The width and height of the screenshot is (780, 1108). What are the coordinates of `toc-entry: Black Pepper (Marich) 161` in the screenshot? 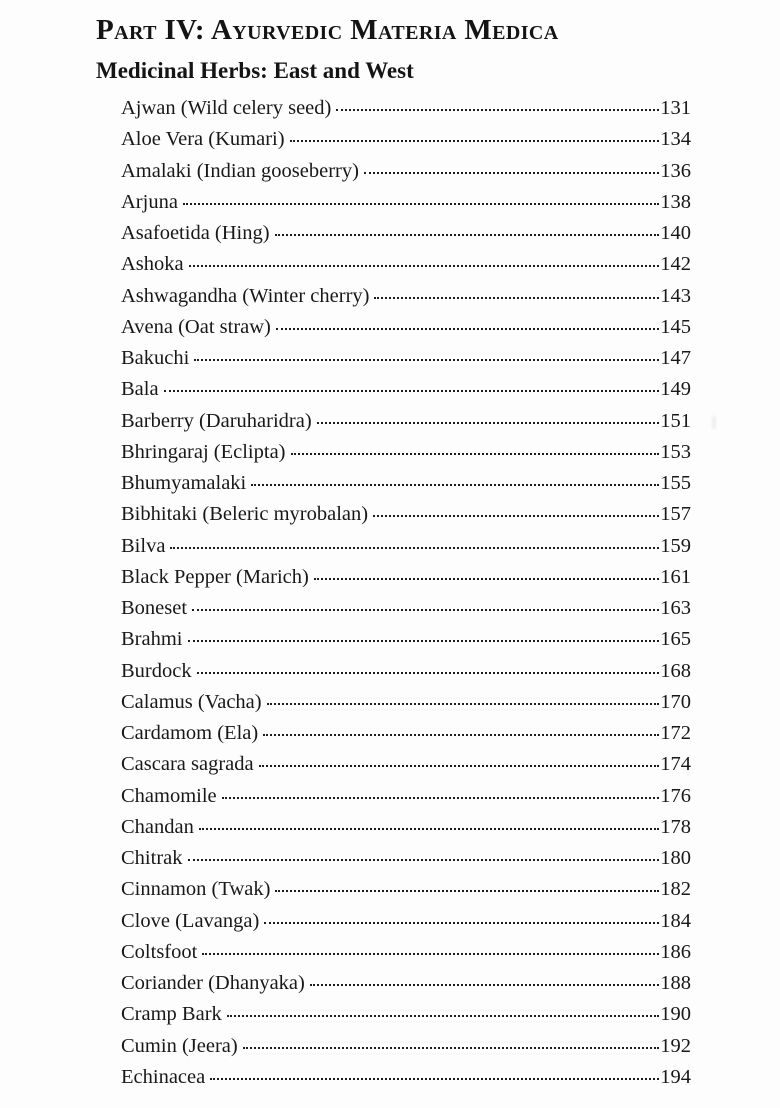 It's located at (406, 581).